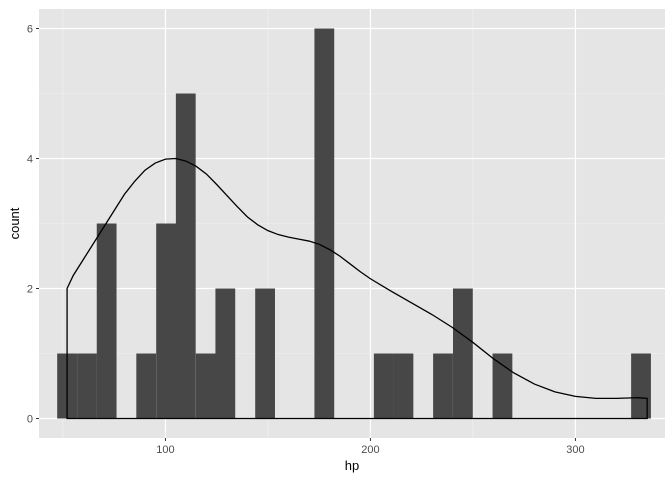 This screenshot has height=485, width=672. Describe the element at coordinates (30, 160) in the screenshot. I see `y-tick-label: 4` at that location.